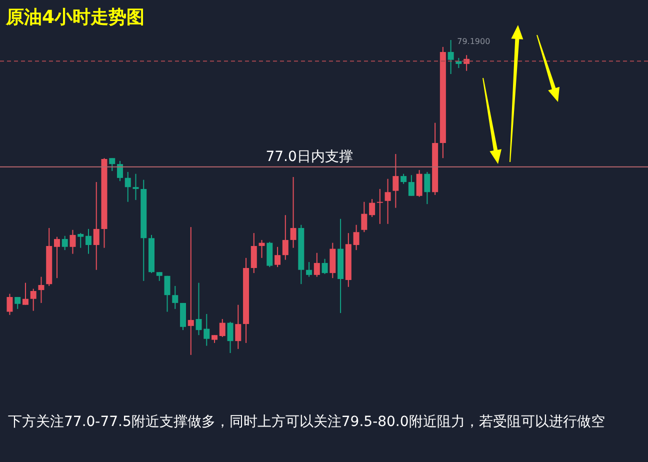 This screenshot has height=462, width=648. What do you see at coordinates (75, 17) in the screenshot?
I see `chart-title: 原油4小时走势图` at bounding box center [75, 17].